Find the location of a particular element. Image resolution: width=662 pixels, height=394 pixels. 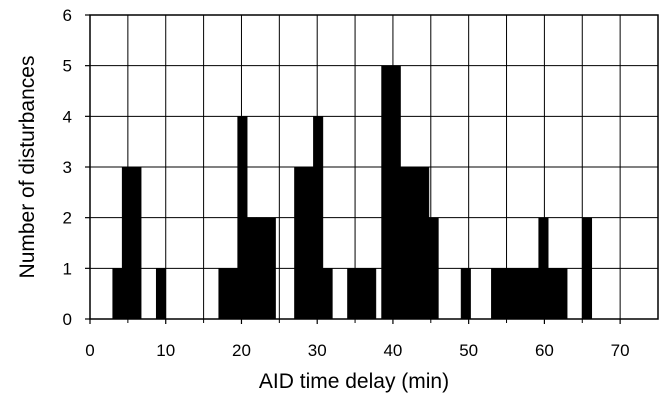

x-tick-label: 10 is located at coordinates (165, 350).